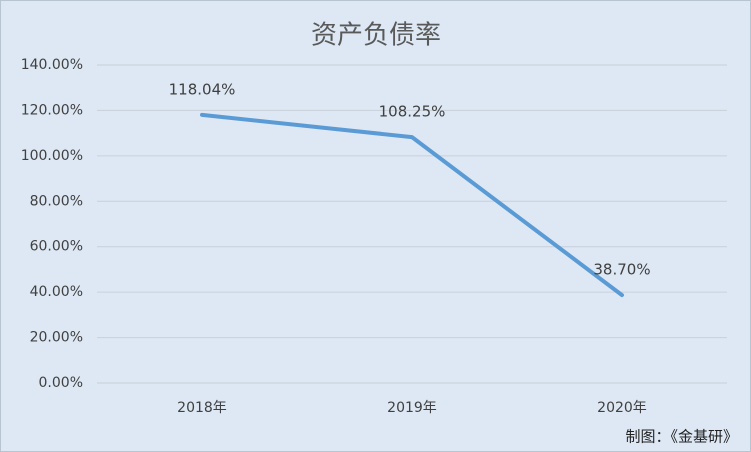 The image size is (751, 452). Describe the element at coordinates (412, 112) in the screenshot. I see `data-label: 108.25%` at that location.